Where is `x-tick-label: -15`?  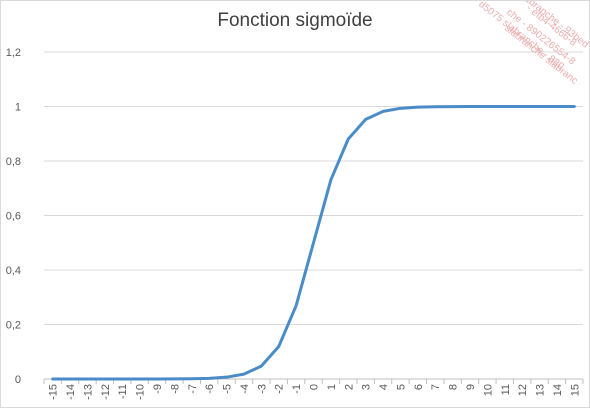
x-tick-label: -15 is located at coordinates (54, 392).